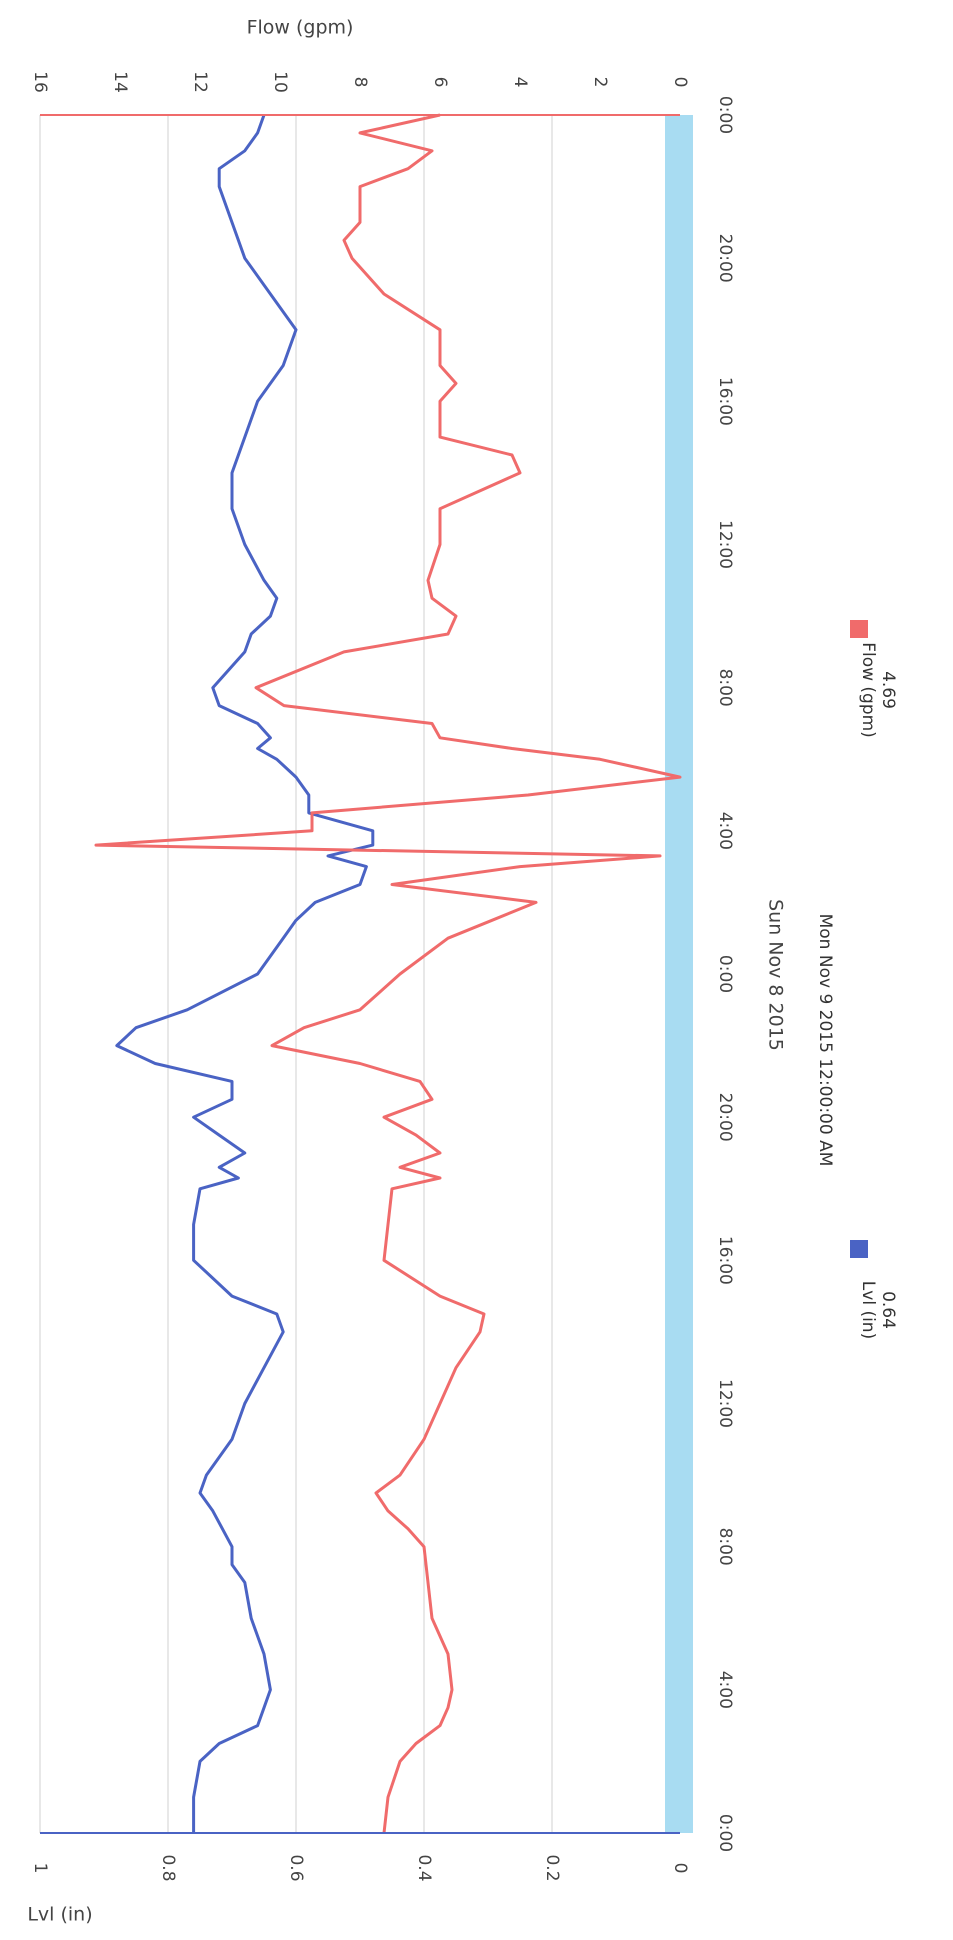  I want to click on flow-tick-label: 16, so click(40, 82).